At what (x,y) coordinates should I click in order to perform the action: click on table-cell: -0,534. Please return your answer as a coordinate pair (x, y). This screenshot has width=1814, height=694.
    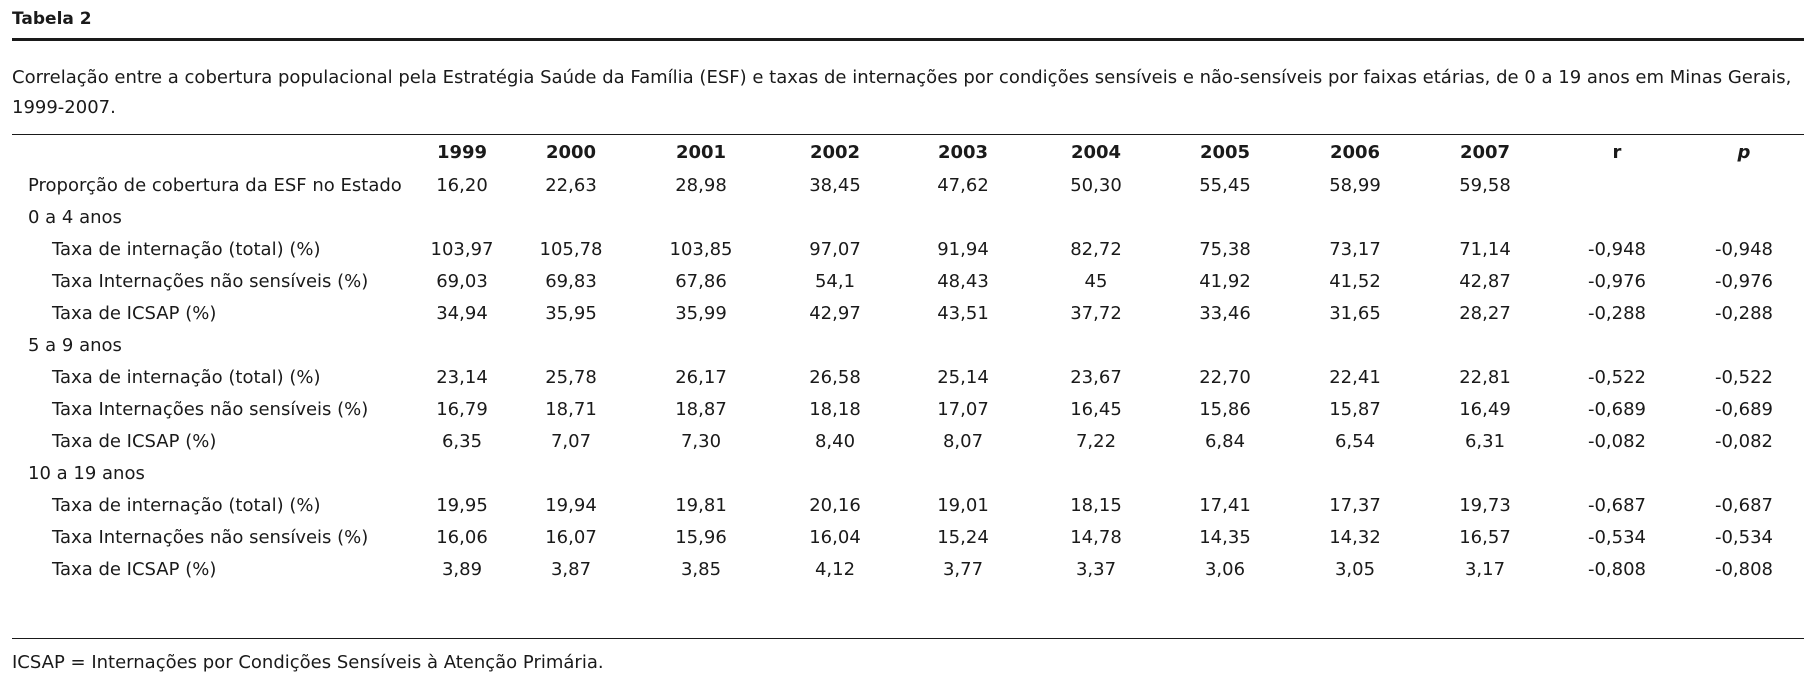
    Looking at the image, I should click on (1617, 537).